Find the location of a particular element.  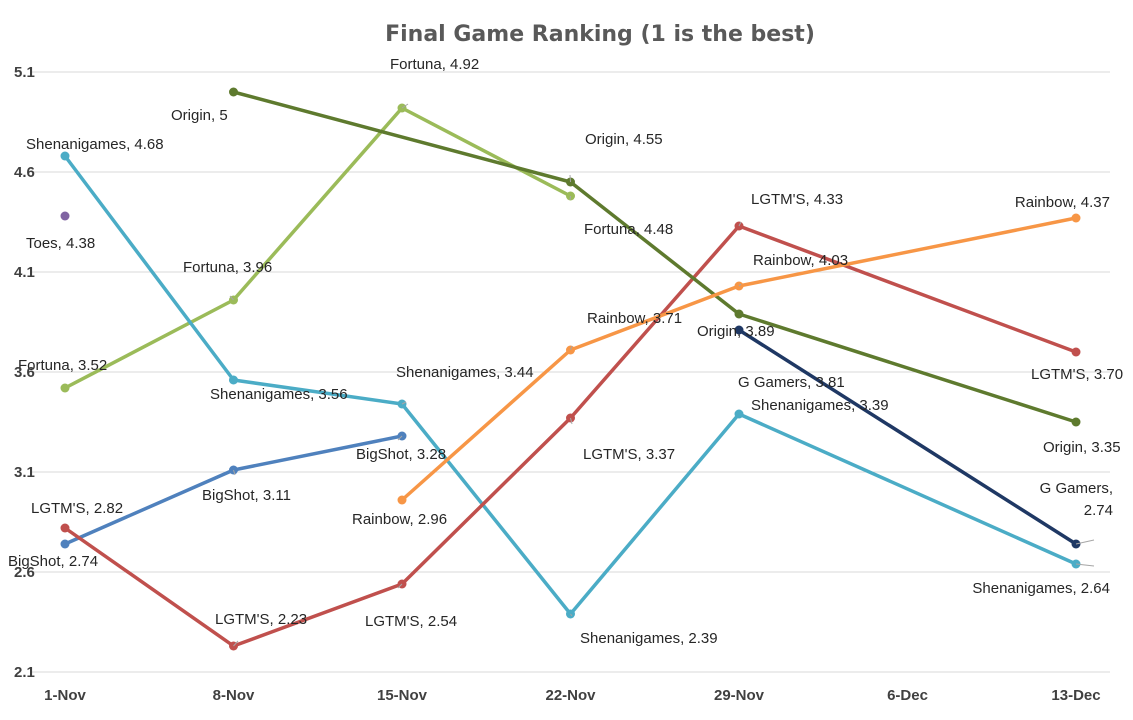

data-label: LGTM'S, 4.33 is located at coordinates (797, 199).